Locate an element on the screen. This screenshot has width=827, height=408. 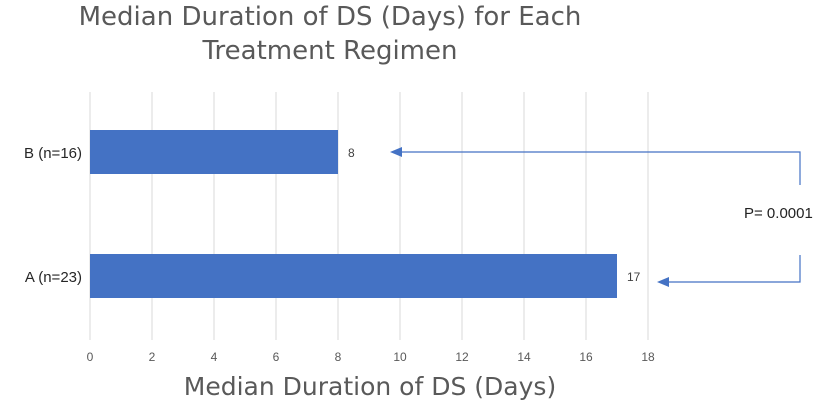
data-label: 8 is located at coordinates (351, 153).